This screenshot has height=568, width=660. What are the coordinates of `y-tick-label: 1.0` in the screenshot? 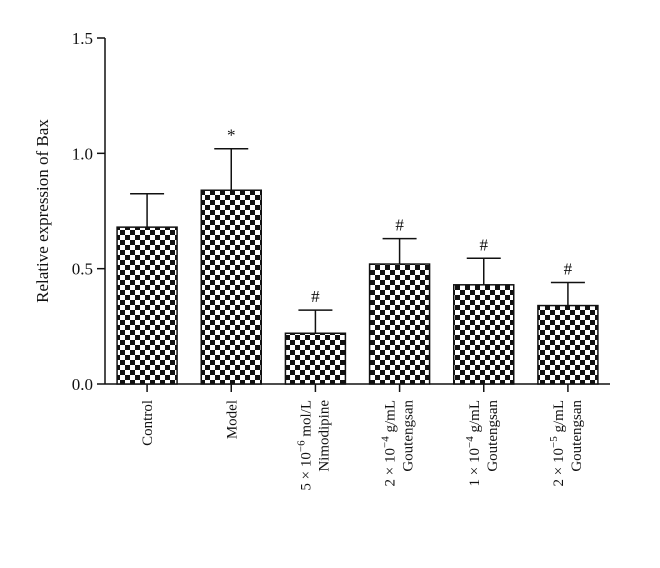 It's located at (82, 153).